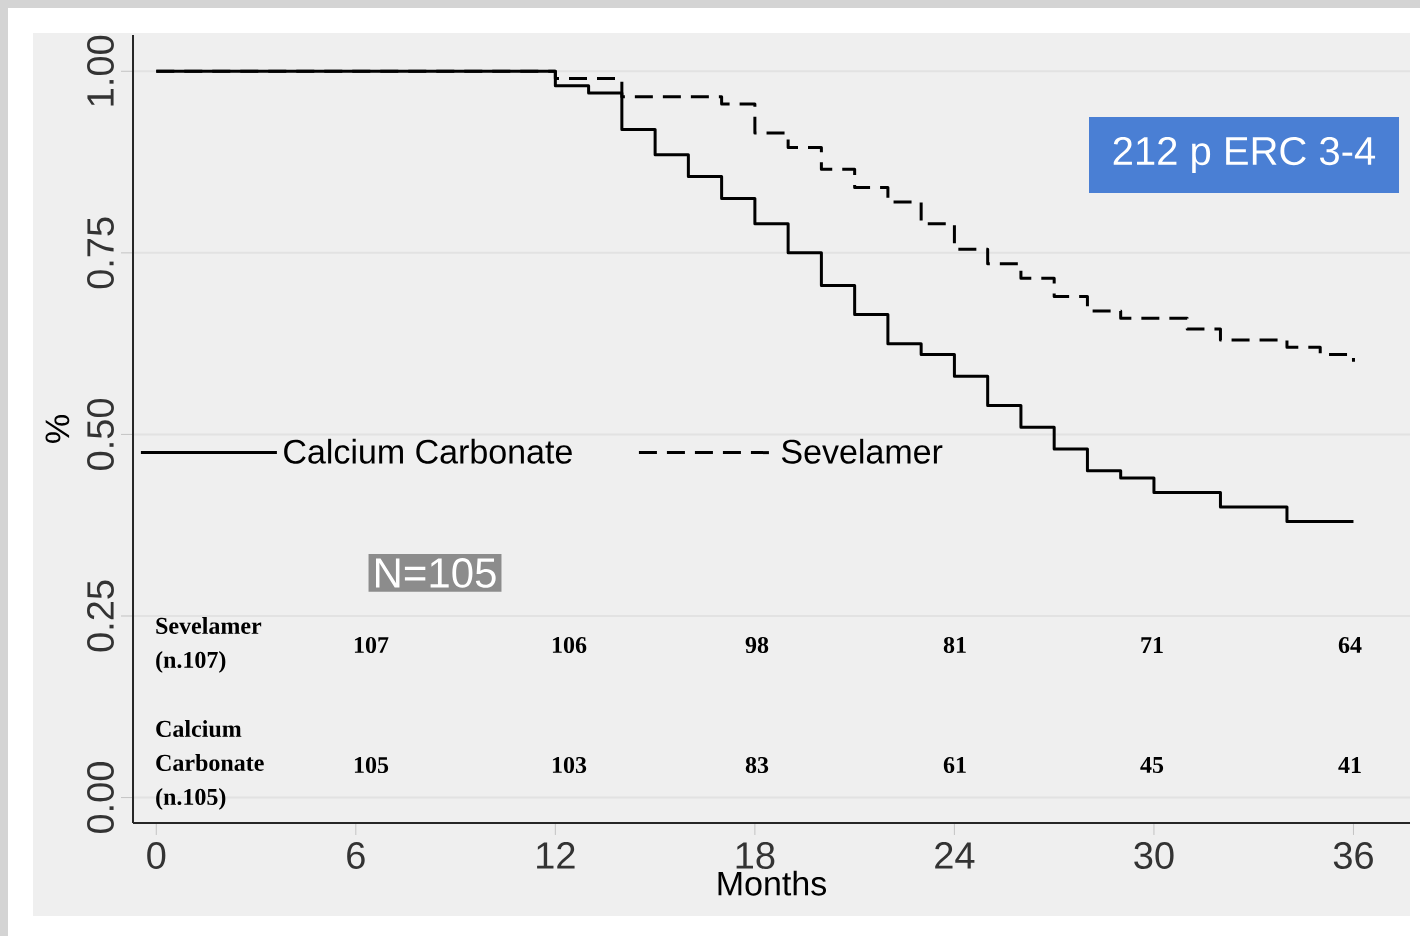 The image size is (1420, 936). I want to click on annotation: 212 p ERC 3-4, so click(1244, 155).